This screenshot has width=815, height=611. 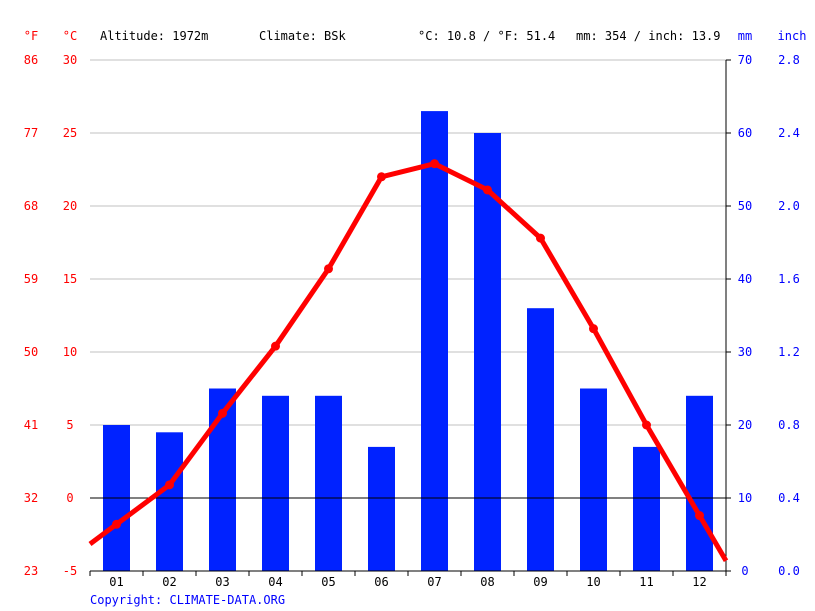 What do you see at coordinates (70, 36) in the screenshot?
I see `celsius-unit-label: °C` at bounding box center [70, 36].